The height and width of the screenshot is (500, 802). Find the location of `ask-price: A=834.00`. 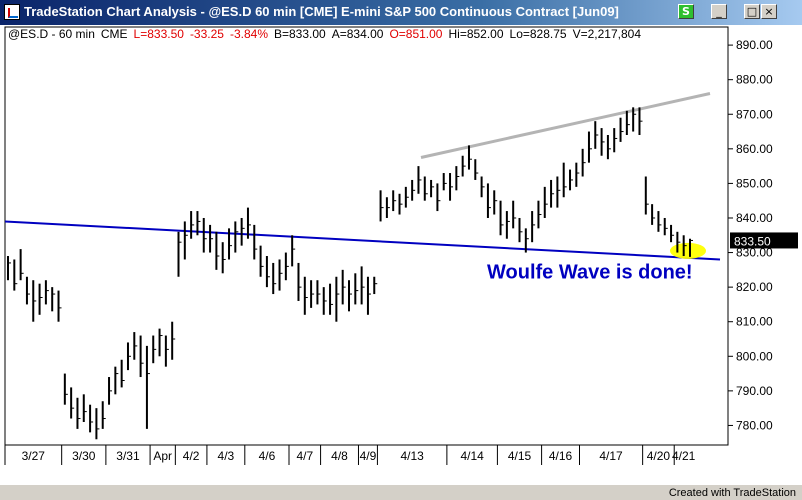

ask-price: A=834.00 is located at coordinates (357, 34).